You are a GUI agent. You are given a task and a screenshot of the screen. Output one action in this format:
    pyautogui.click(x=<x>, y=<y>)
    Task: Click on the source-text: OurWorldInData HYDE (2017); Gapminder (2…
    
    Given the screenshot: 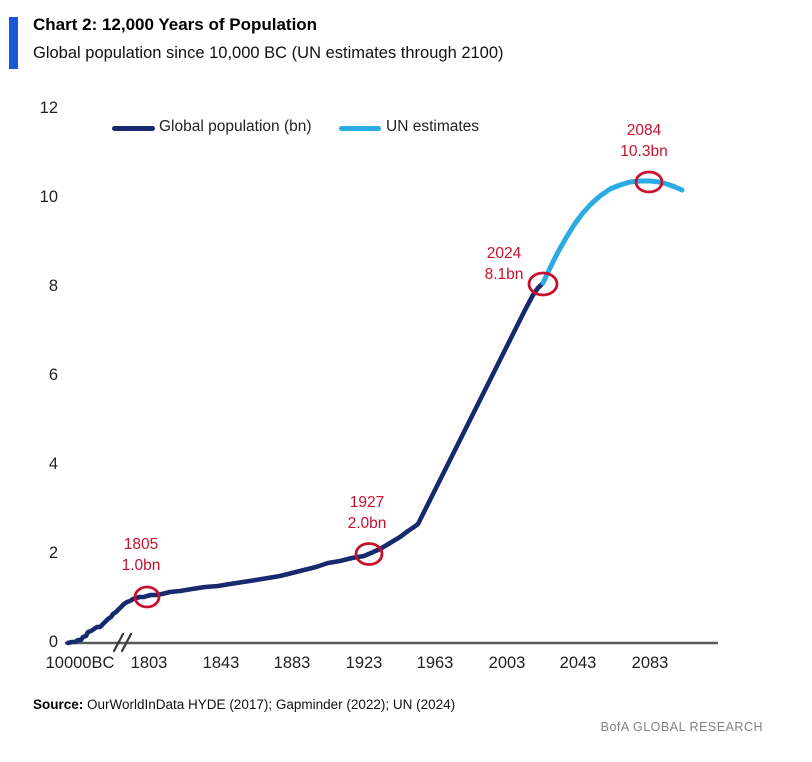 What is the action you would take?
    pyautogui.click(x=269, y=704)
    